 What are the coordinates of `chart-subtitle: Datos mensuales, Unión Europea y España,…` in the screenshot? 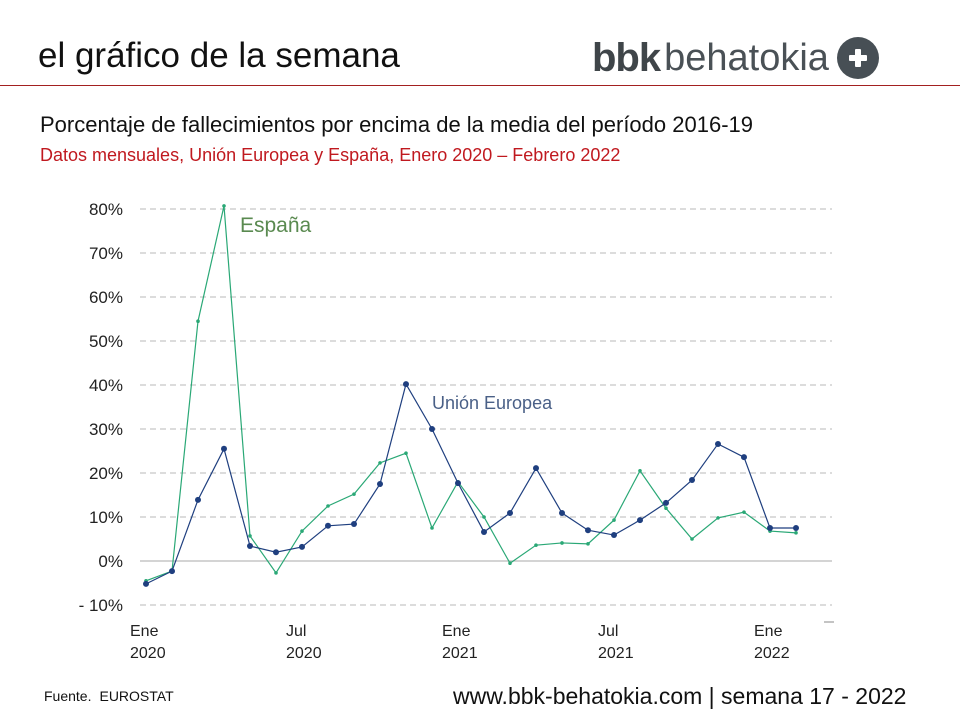 It's located at (330, 155).